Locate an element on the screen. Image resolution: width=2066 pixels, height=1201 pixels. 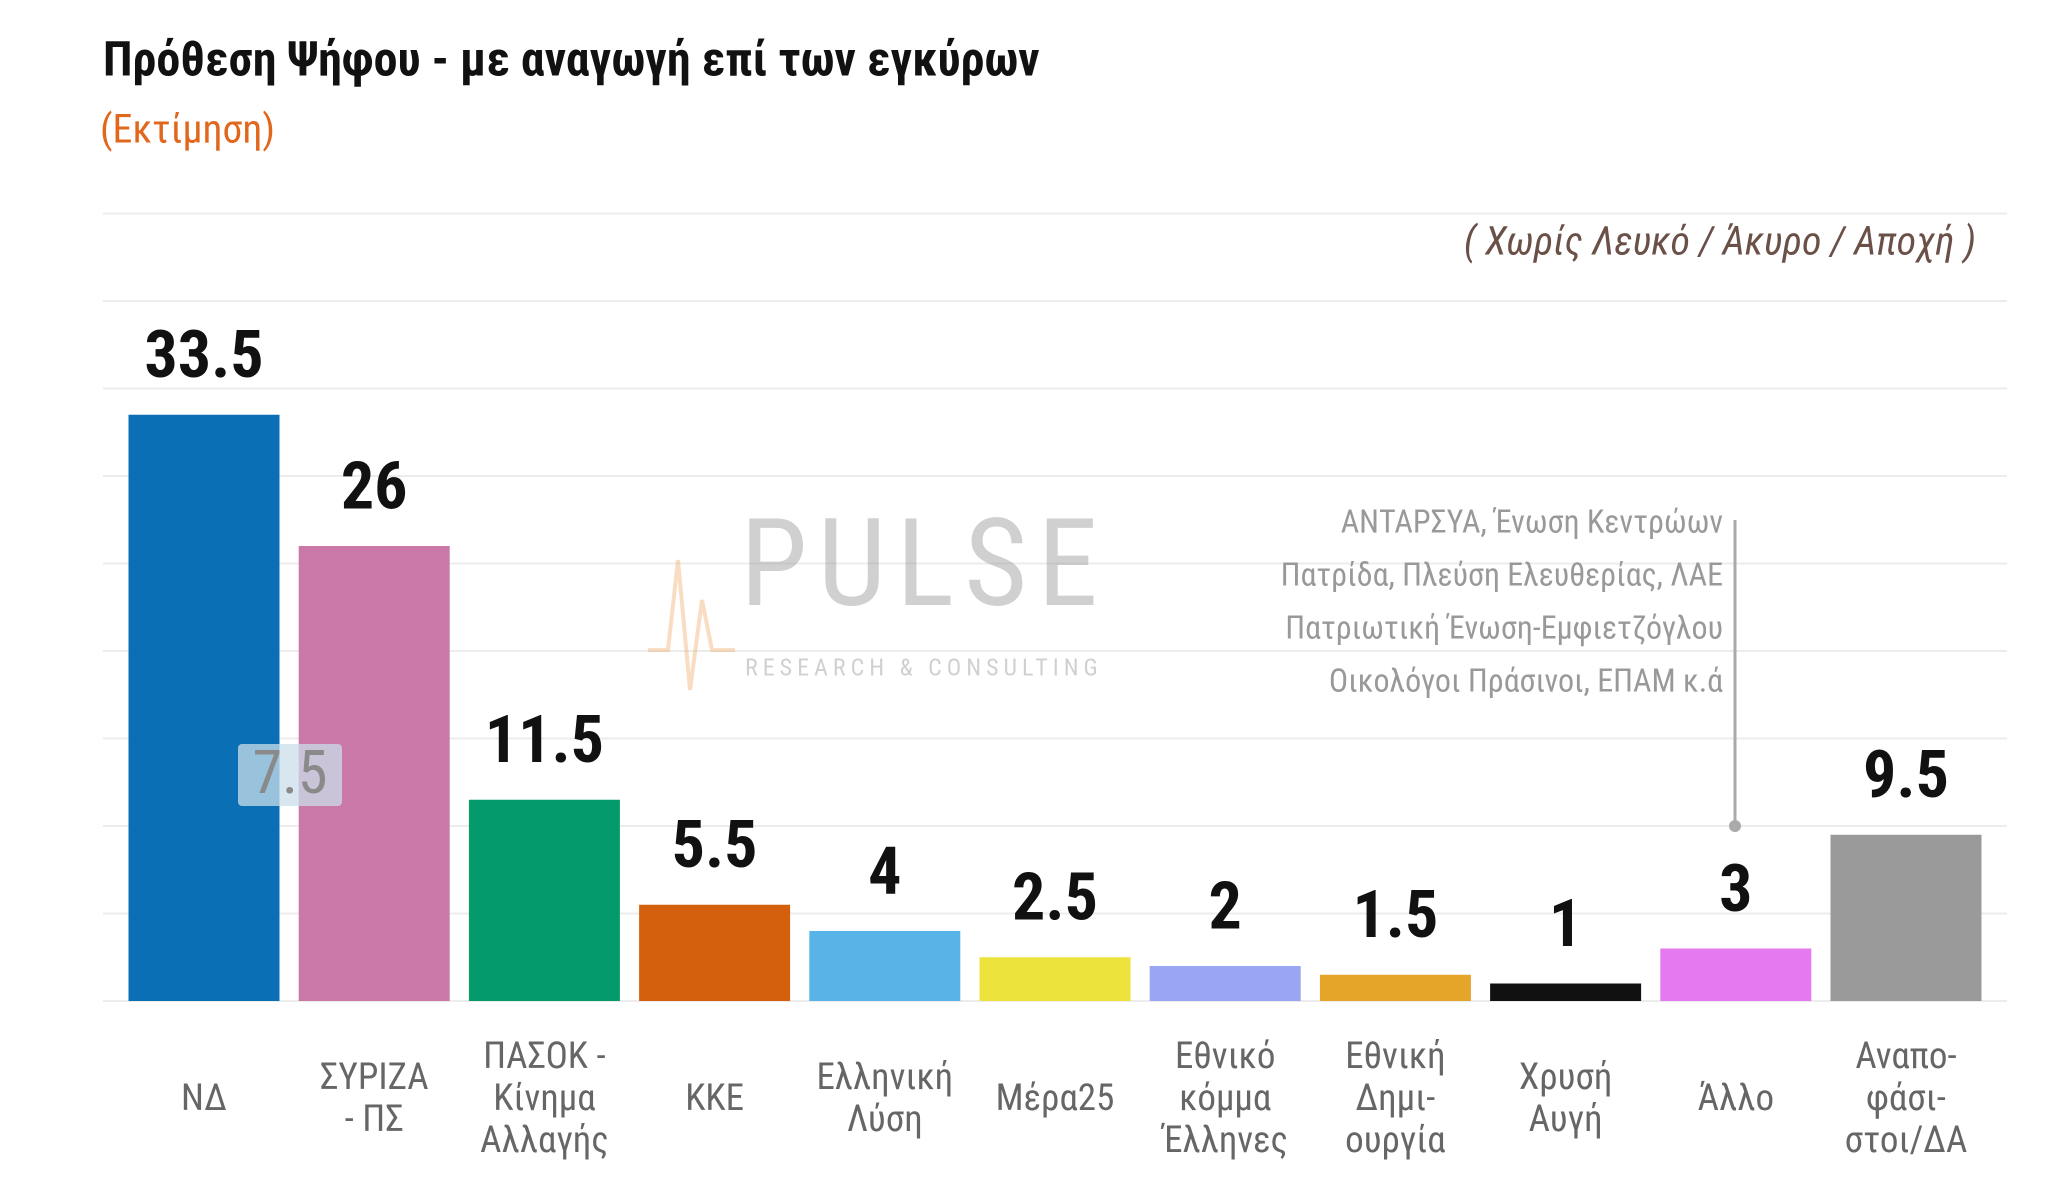
category-label: ΝΔ is located at coordinates (204, 1098).